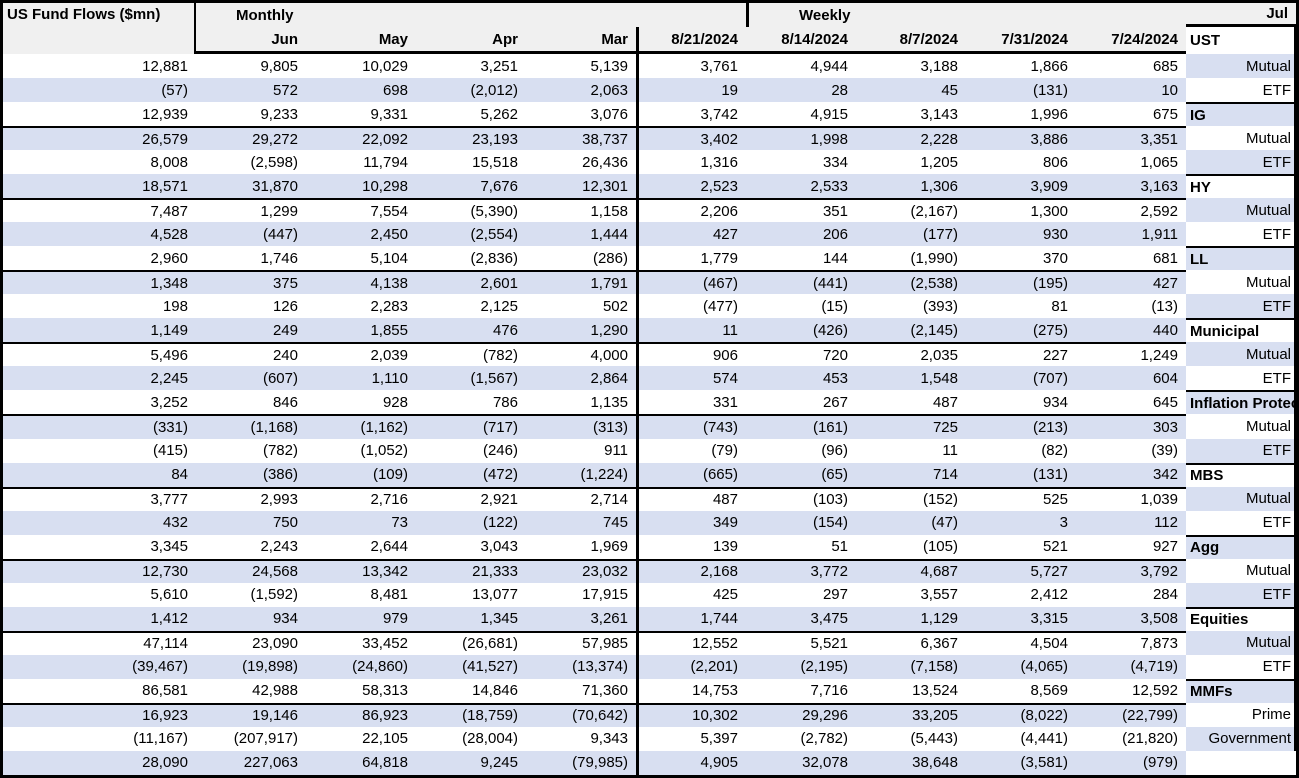 This screenshot has width=1299, height=778. Describe the element at coordinates (274, 162) in the screenshot. I see `value-cell: (2,598)` at that location.